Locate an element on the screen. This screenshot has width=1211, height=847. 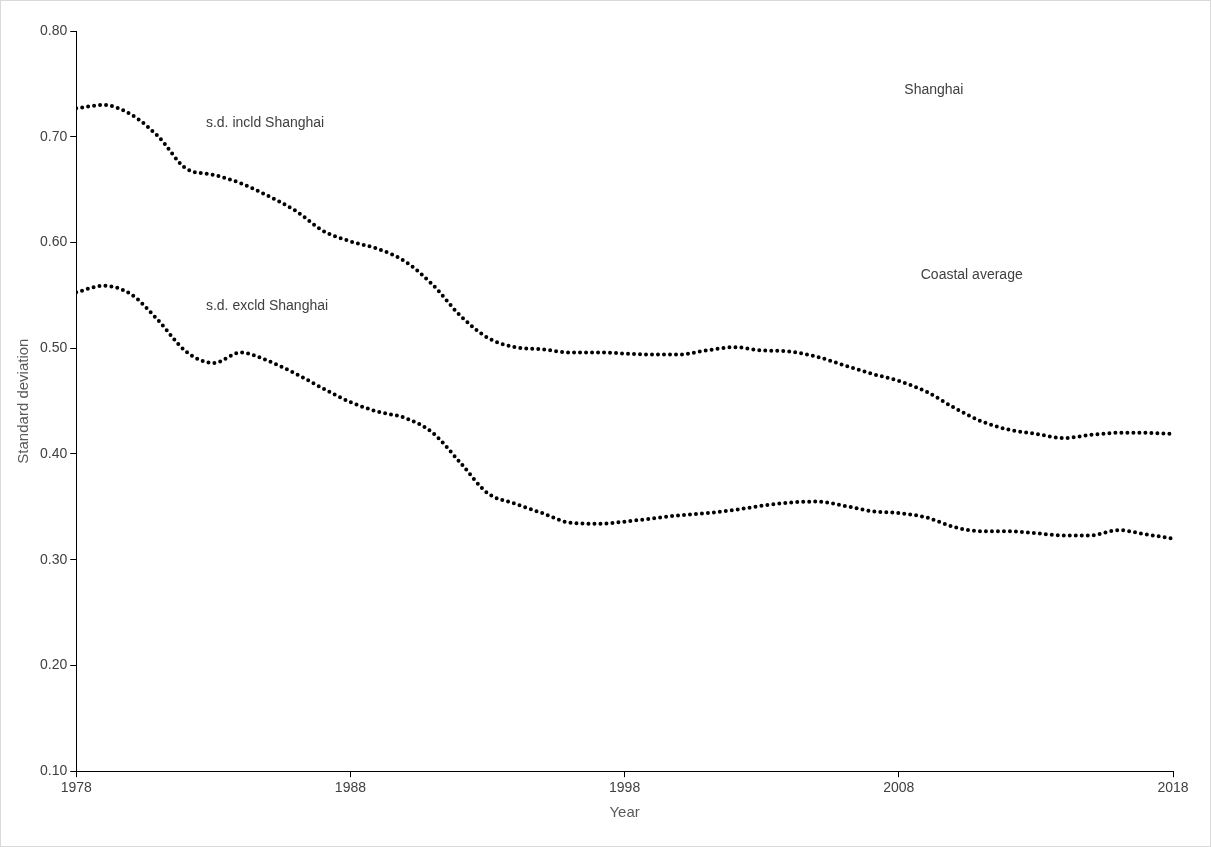
y-tick-label: 0.40 is located at coordinates (54, 452).